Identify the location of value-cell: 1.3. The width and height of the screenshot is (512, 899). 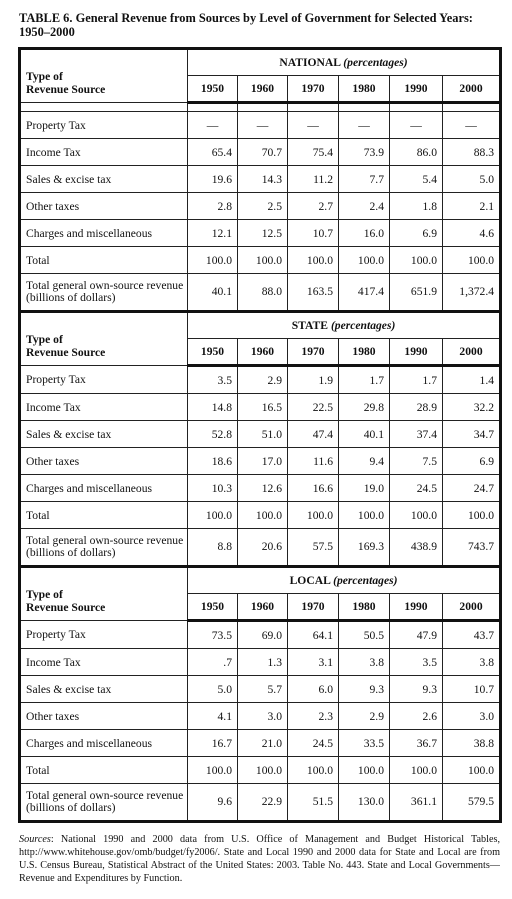
(262, 662).